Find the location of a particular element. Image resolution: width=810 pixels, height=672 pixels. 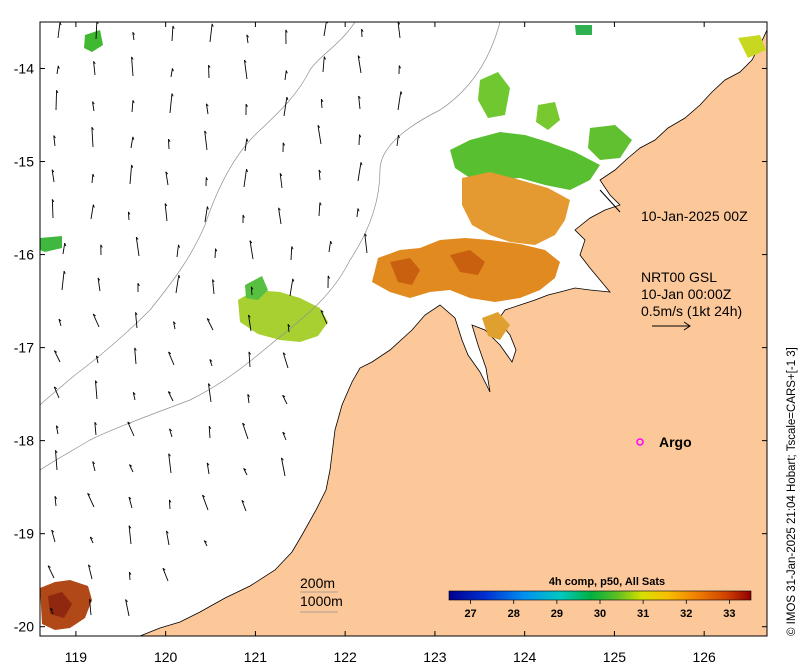

colorbar-title: 4h comp, p50, All Sats is located at coordinates (607, 582).